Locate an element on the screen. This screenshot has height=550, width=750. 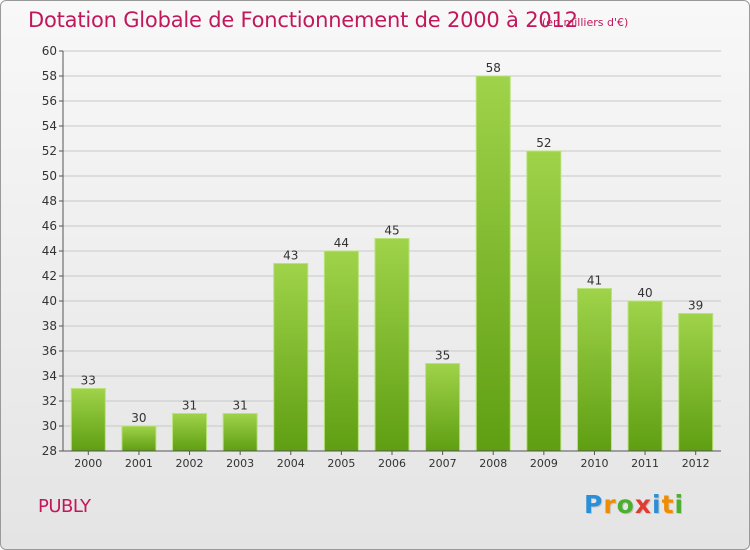
x-tick-label: 2010 is located at coordinates (594, 463).